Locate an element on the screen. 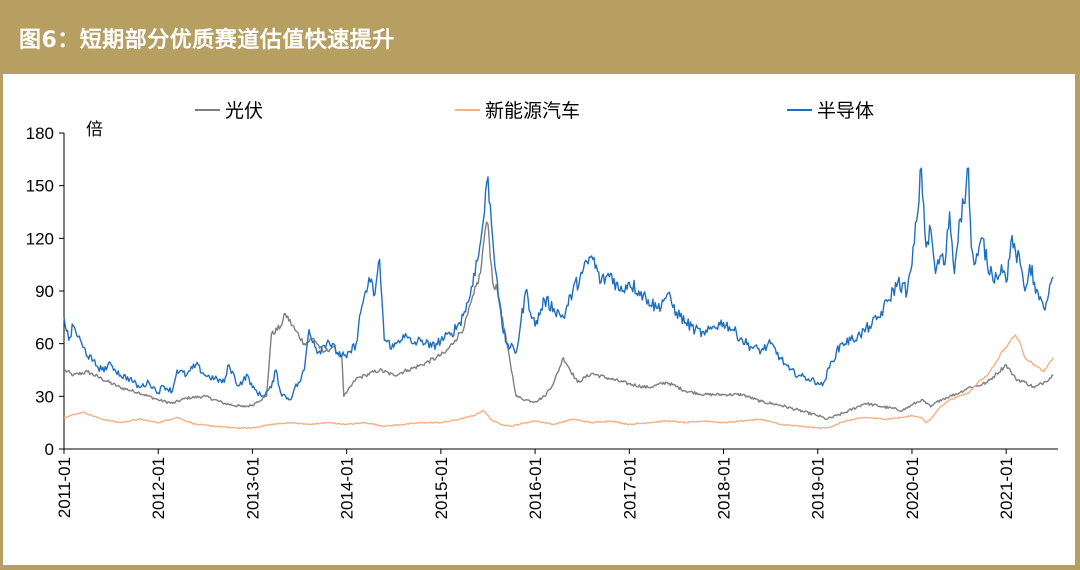 The width and height of the screenshot is (1080, 570). y-tick-label: 90 is located at coordinates (44, 291).